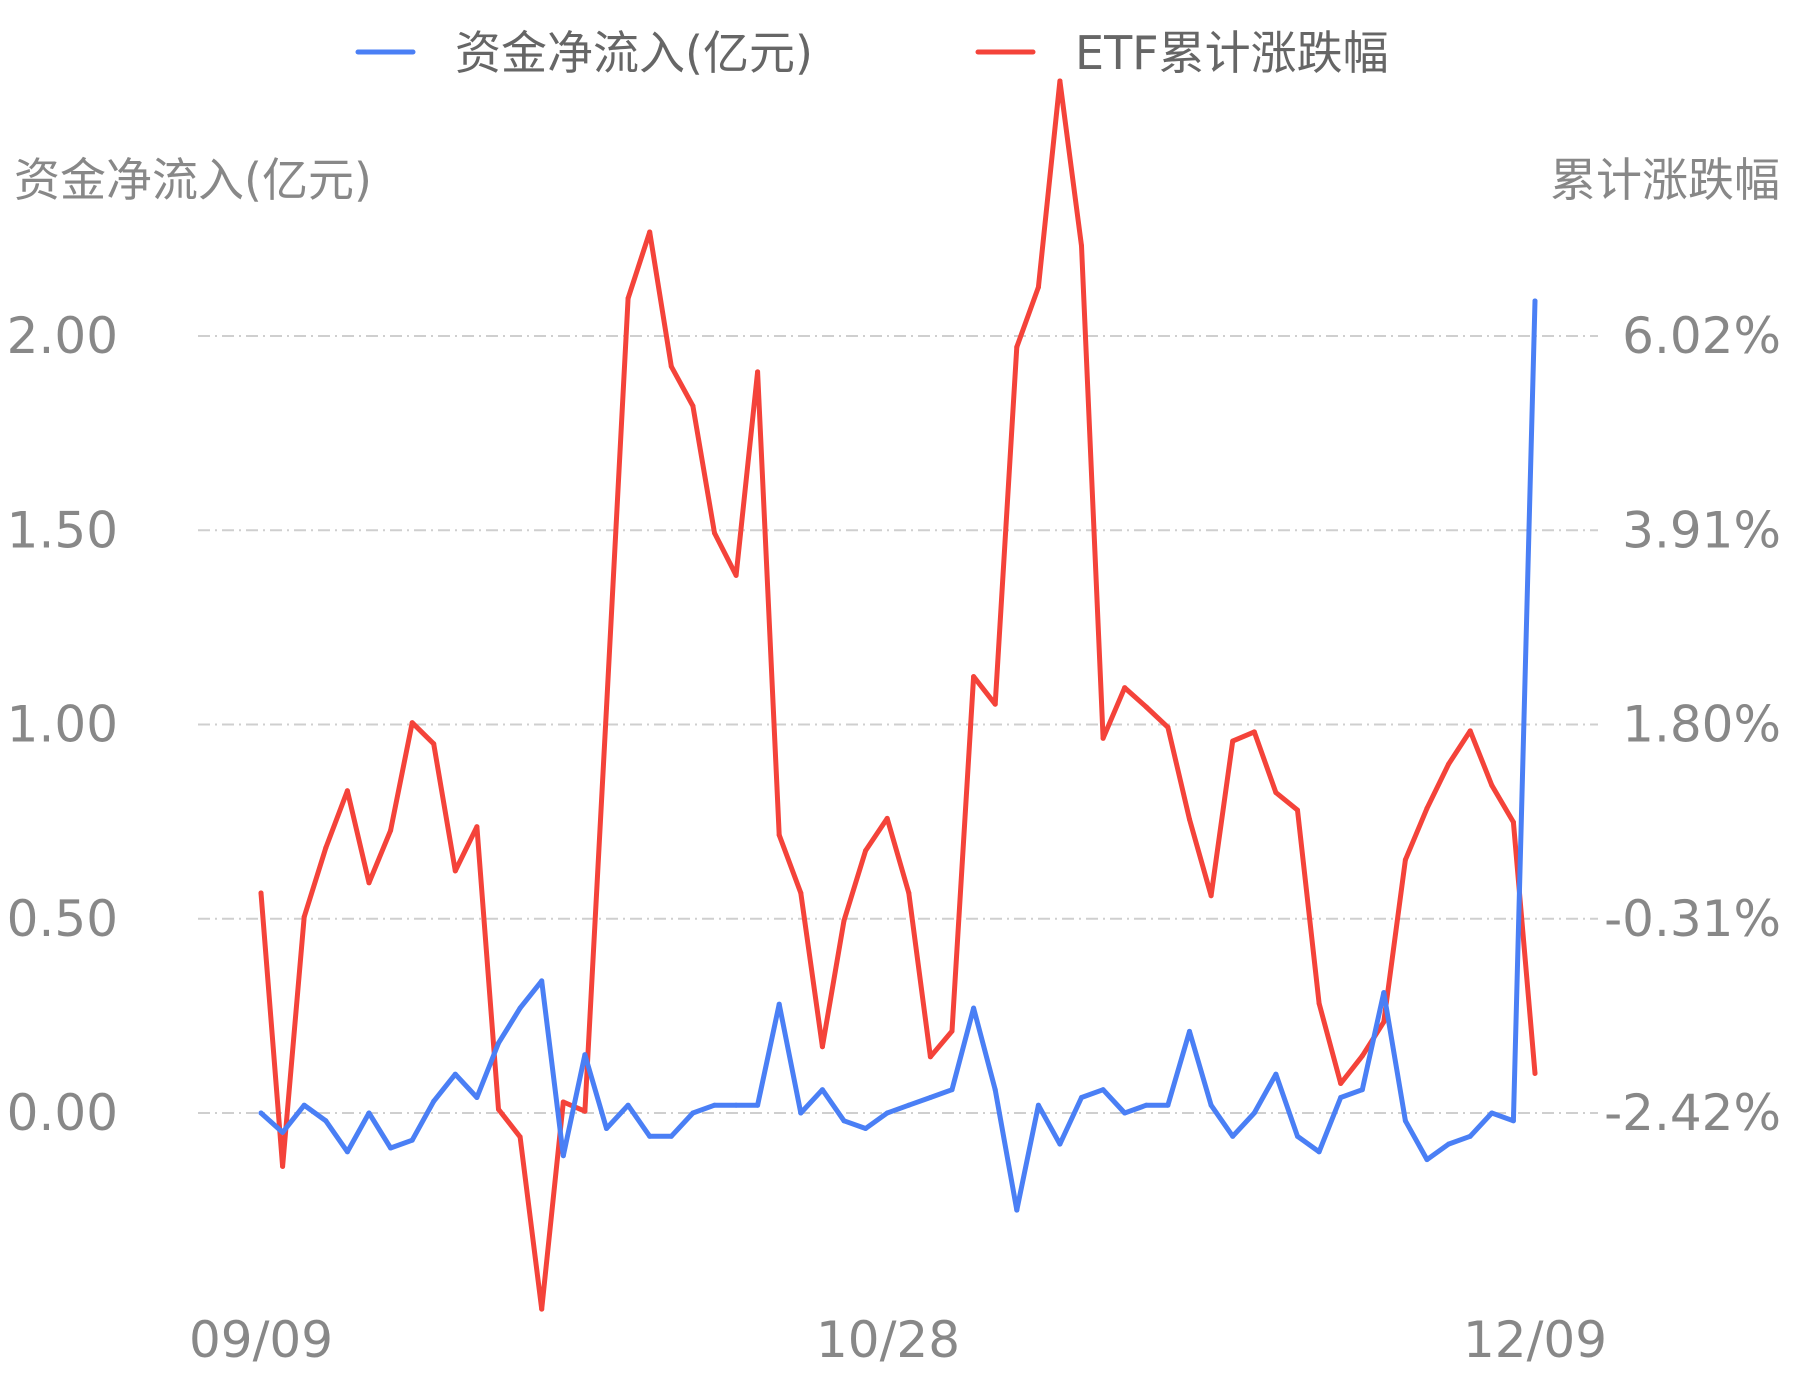 The image size is (1793, 1380). What do you see at coordinates (888, 1340) in the screenshot?
I see `x-tick-label: 10/28` at bounding box center [888, 1340].